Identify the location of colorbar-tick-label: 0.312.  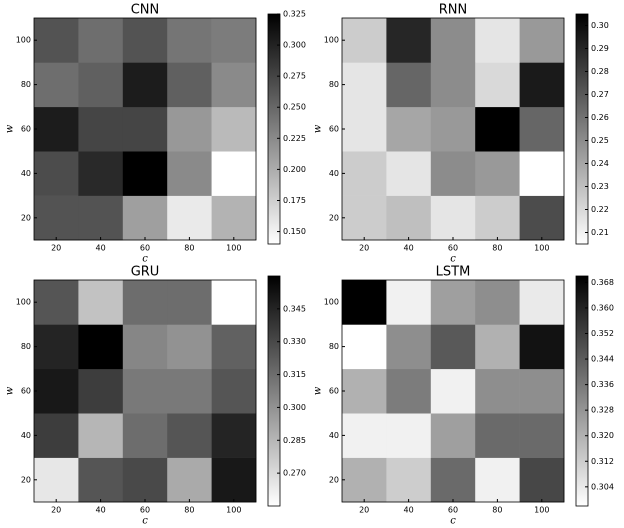
(602, 461).